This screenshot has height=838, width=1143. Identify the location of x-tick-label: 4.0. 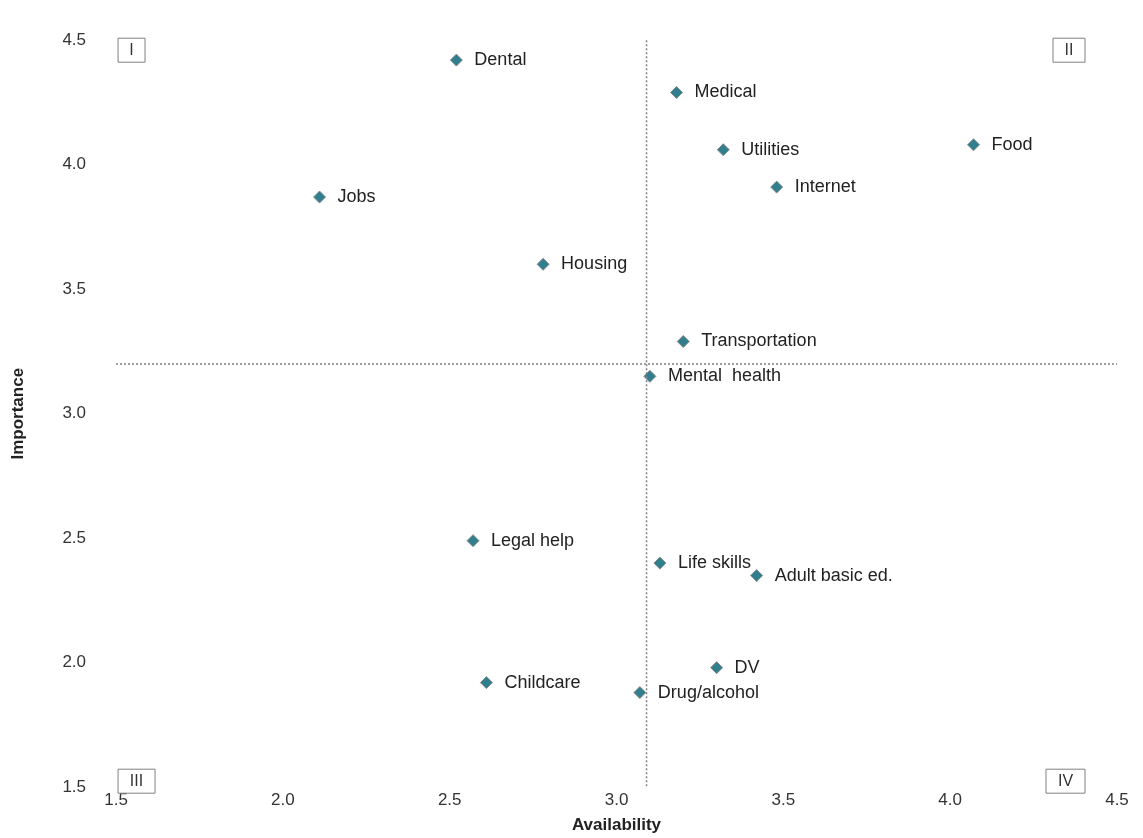
(950, 800).